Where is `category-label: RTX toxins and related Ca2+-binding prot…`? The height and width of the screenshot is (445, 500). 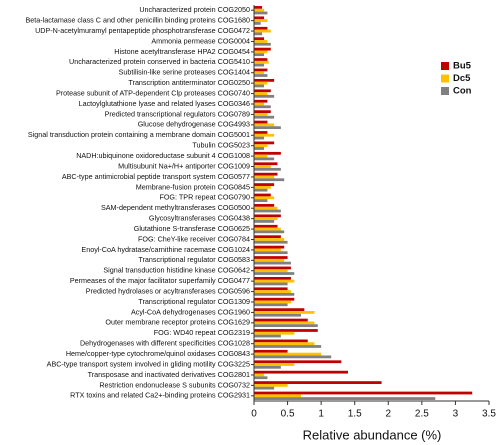
category-label: RTX toxins and related Ca2+-binding prot… is located at coordinates (160, 395).